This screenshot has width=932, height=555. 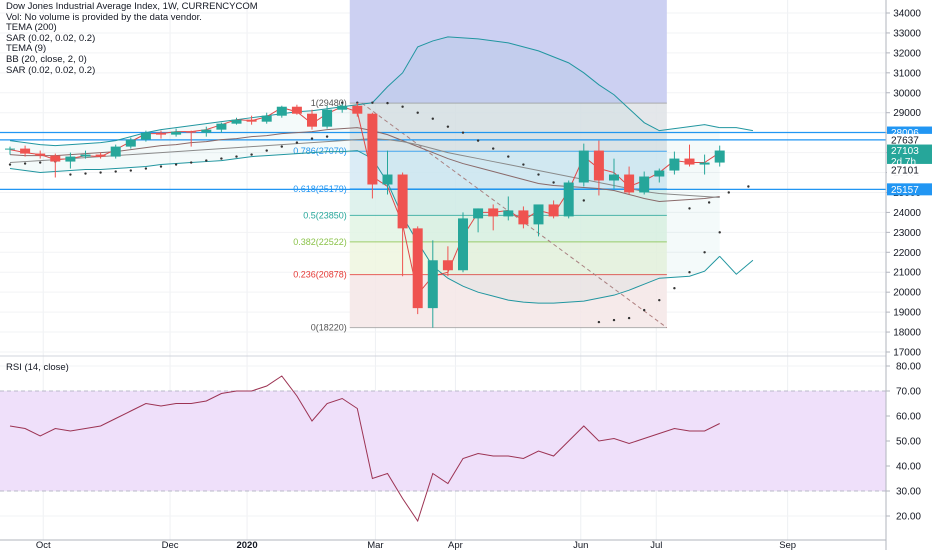 What do you see at coordinates (907, 353) in the screenshot?
I see `price-tick-label: 17000` at bounding box center [907, 353].